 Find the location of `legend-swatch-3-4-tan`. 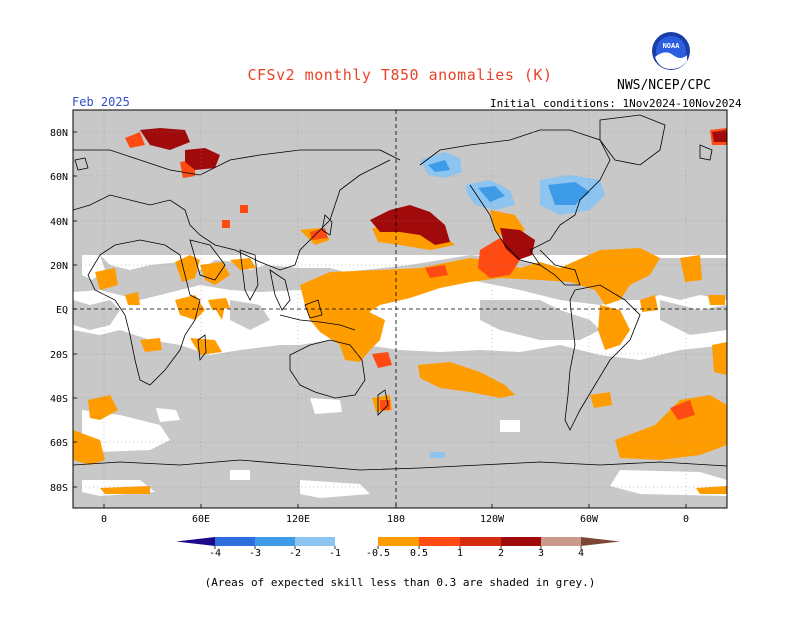

legend-swatch-3-4-tan is located at coordinates (561, 541).